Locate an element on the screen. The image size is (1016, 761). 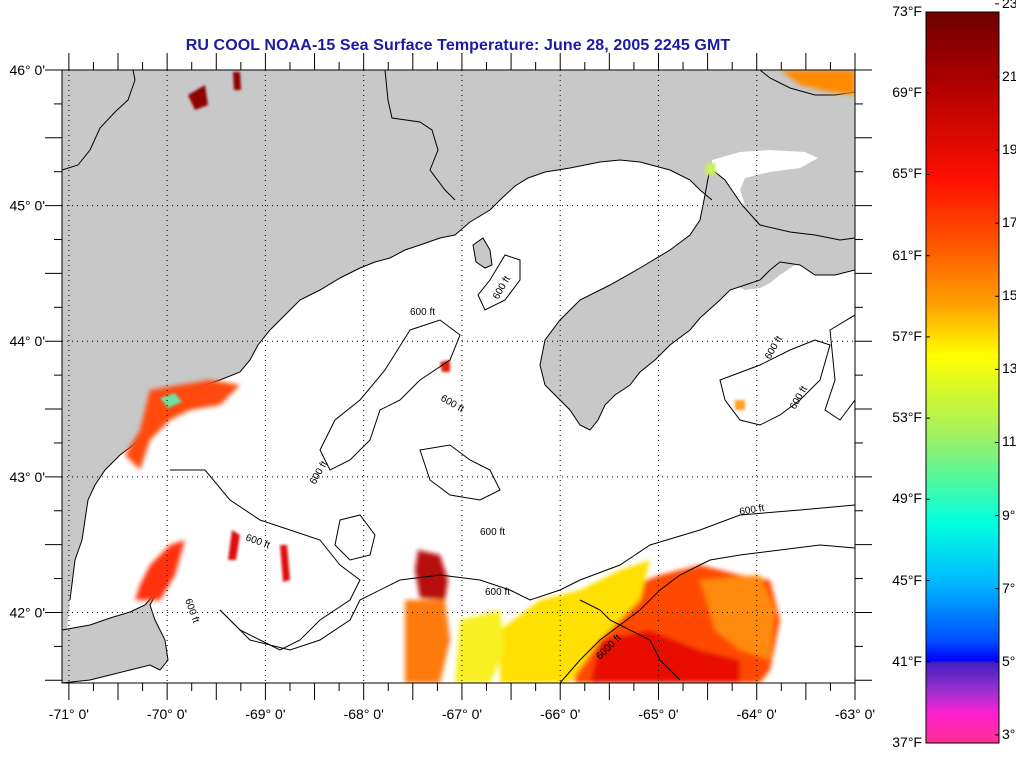
sst-patch-mass-bay is located at coordinates (160, 570).